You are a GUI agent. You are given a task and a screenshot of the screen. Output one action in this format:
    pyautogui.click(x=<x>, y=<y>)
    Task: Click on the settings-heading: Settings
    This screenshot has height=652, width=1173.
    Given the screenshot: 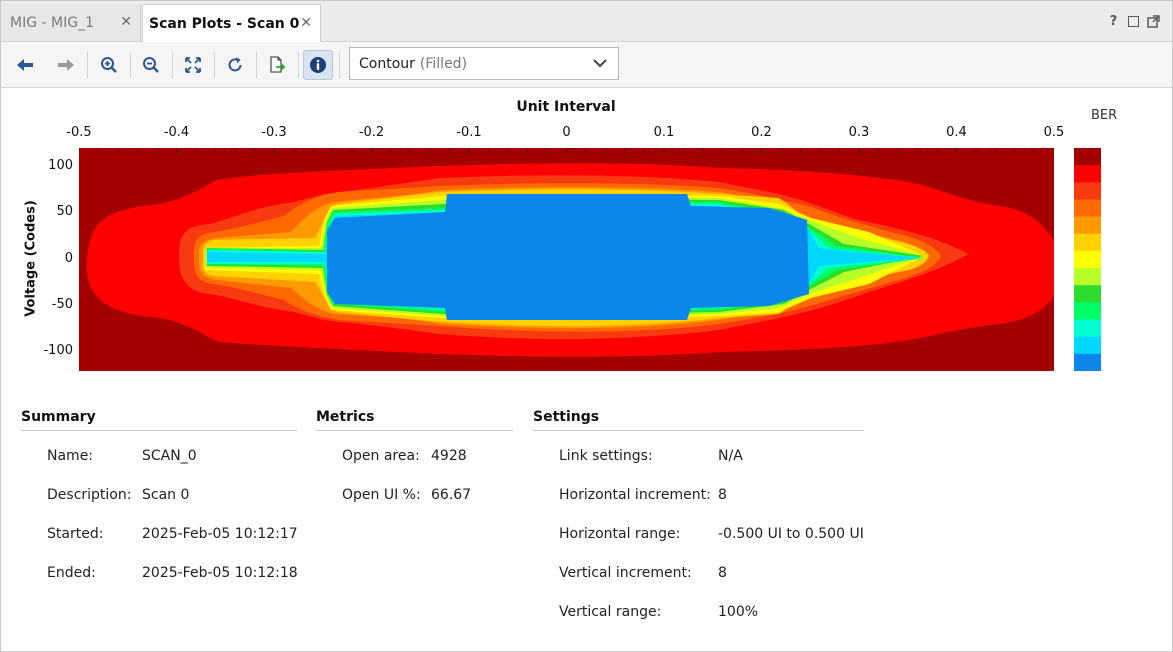 What is the action you would take?
    pyautogui.click(x=566, y=417)
    